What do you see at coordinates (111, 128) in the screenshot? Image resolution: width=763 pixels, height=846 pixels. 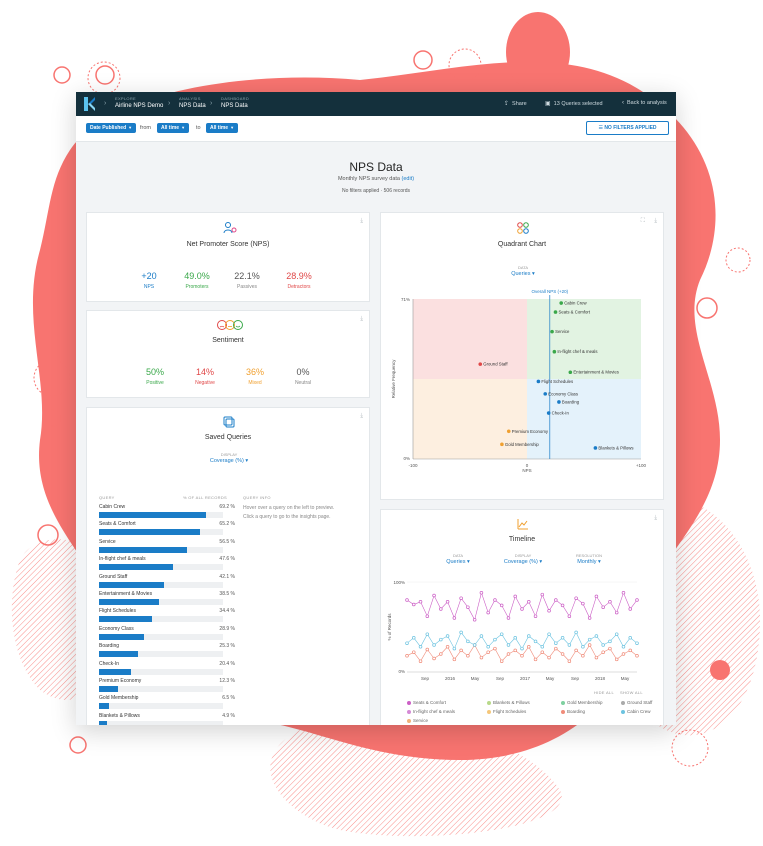 I see `date-field-dropdown: Date Published ▼` at bounding box center [111, 128].